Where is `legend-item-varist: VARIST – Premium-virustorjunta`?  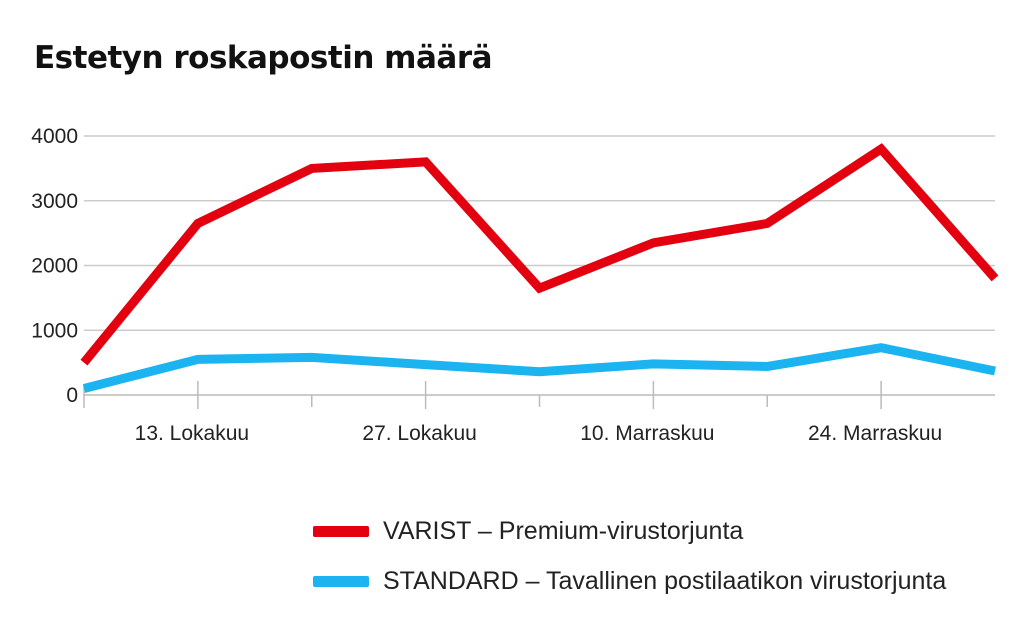
legend-item-varist: VARIST – Premium-virustorjunta is located at coordinates (629, 531).